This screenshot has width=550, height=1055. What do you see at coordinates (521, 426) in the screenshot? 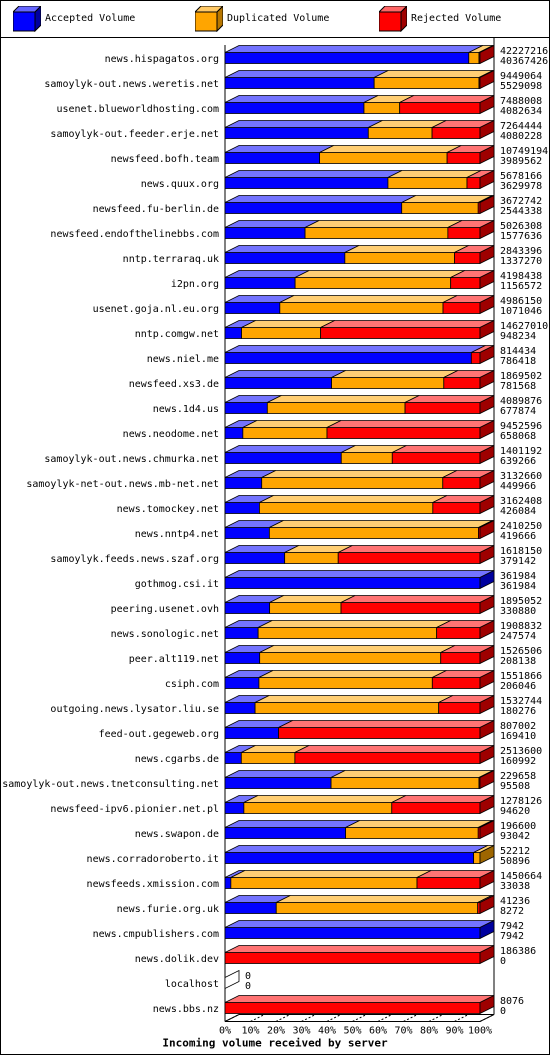
I see `total-volume-label: 9452596` at bounding box center [521, 426].